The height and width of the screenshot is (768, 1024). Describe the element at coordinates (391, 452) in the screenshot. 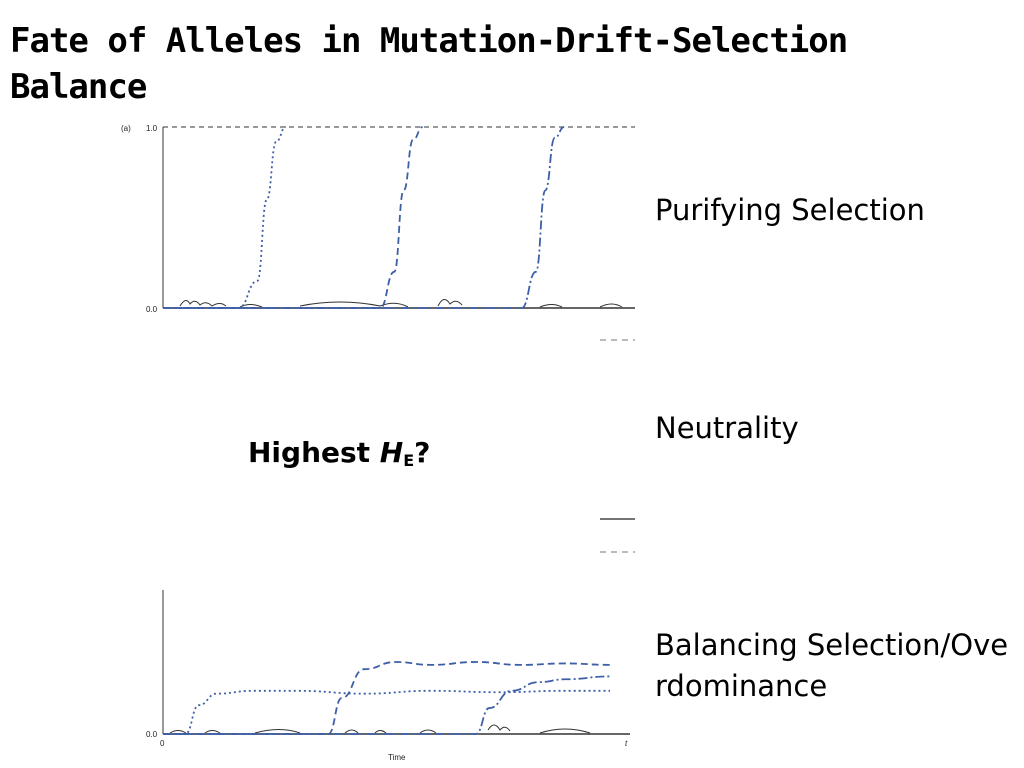

I see `question-var: H` at that location.